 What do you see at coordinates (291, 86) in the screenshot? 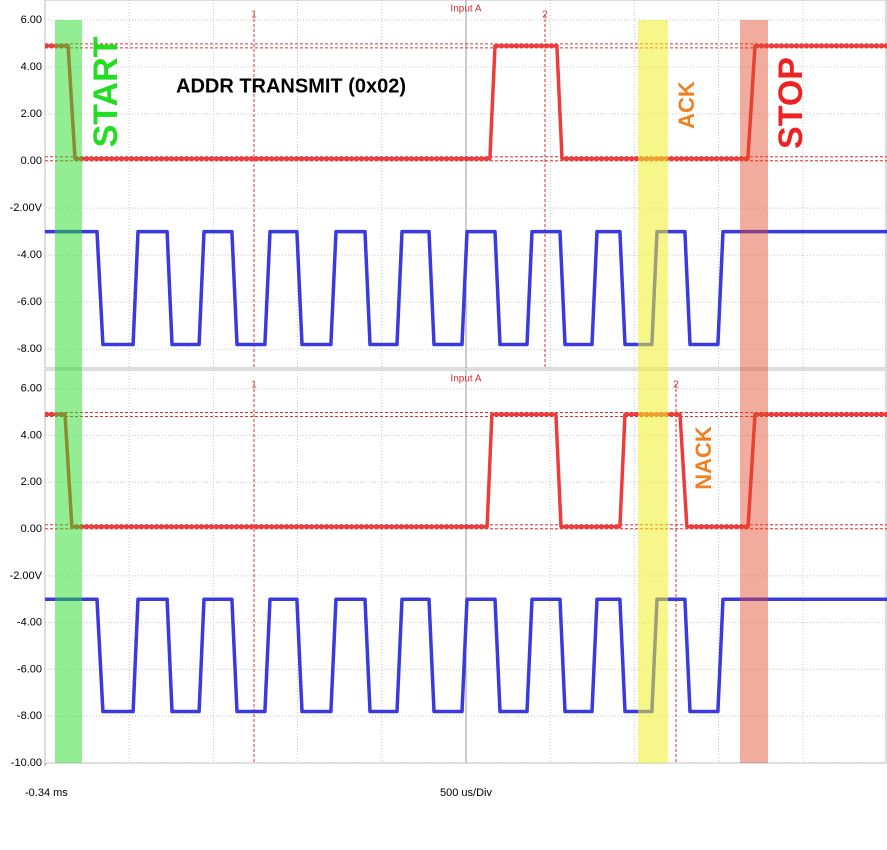
I see `annotation: ADDR TRANSMIT (0x02)` at bounding box center [291, 86].